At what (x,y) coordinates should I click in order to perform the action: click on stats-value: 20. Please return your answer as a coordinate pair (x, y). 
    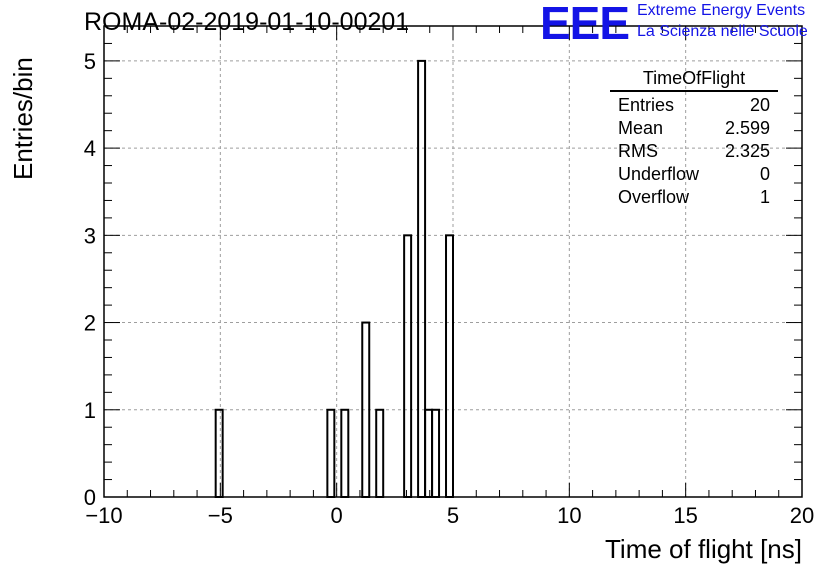
    Looking at the image, I should click on (759, 105).